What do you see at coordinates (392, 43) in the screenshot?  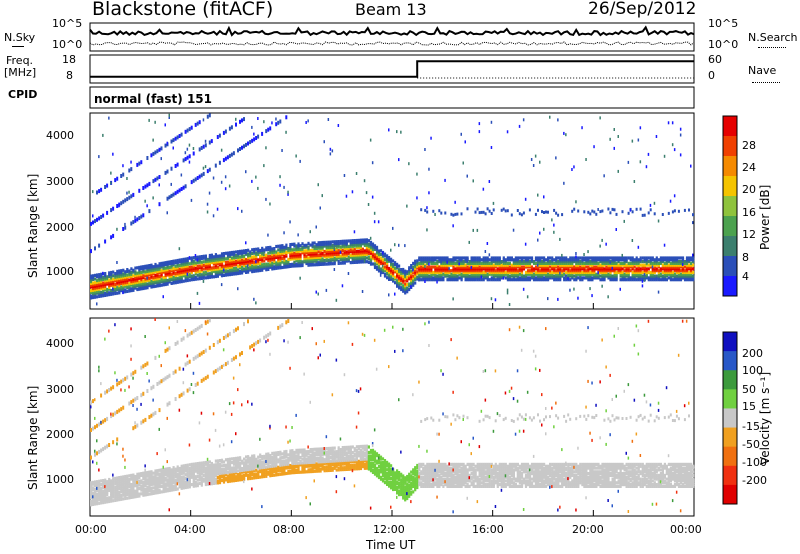 I see `nsearch-series-line` at bounding box center [392, 43].